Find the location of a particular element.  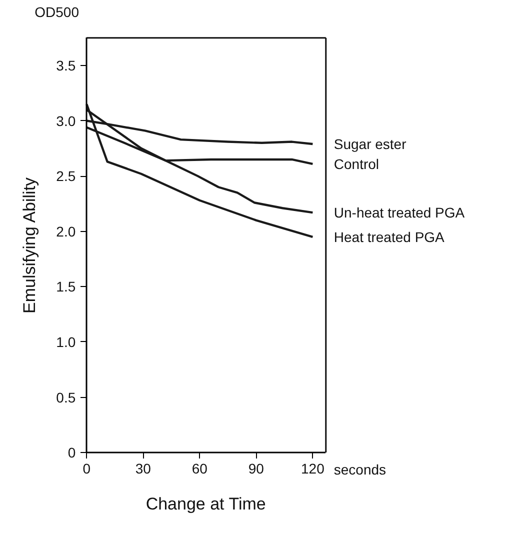

y-tick-label: 1.5 is located at coordinates (66, 286).